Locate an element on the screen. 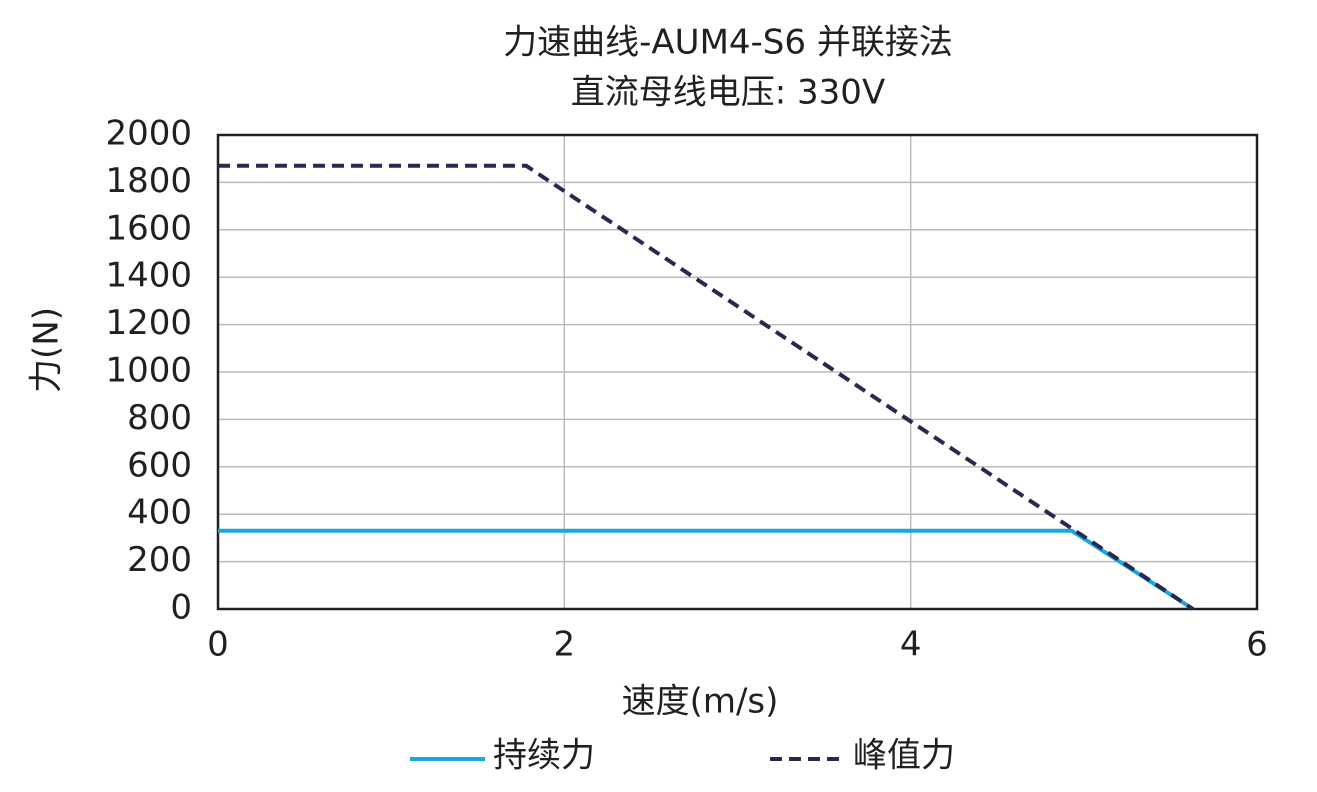 This screenshot has height=792, width=1317. series-line is located at coordinates (706, 569).